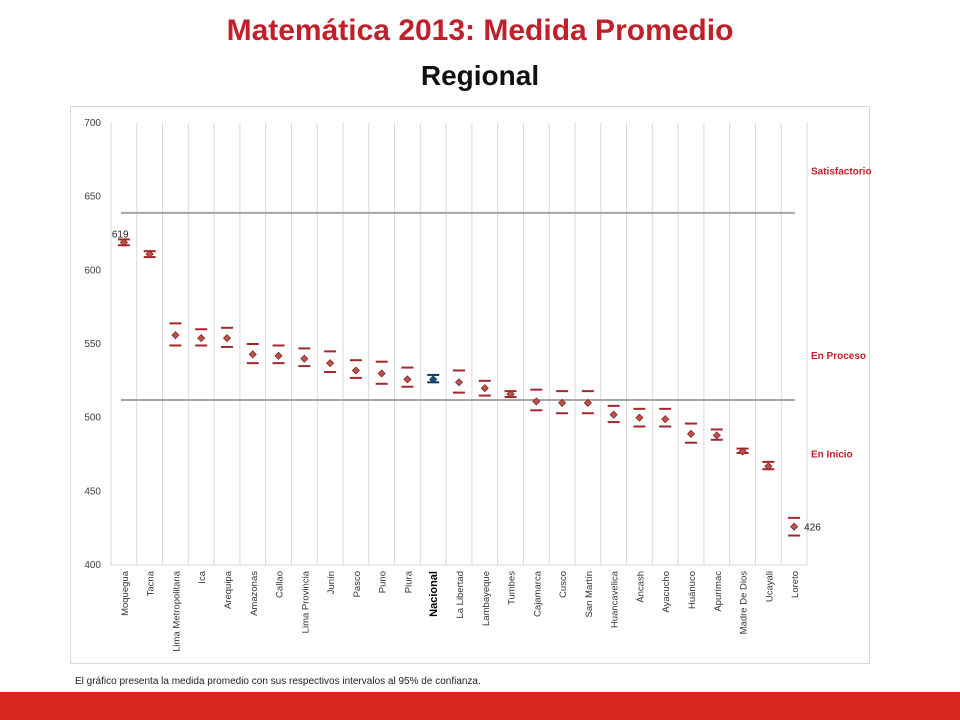  What do you see at coordinates (480, 706) in the screenshot?
I see `footer-bar` at bounding box center [480, 706].